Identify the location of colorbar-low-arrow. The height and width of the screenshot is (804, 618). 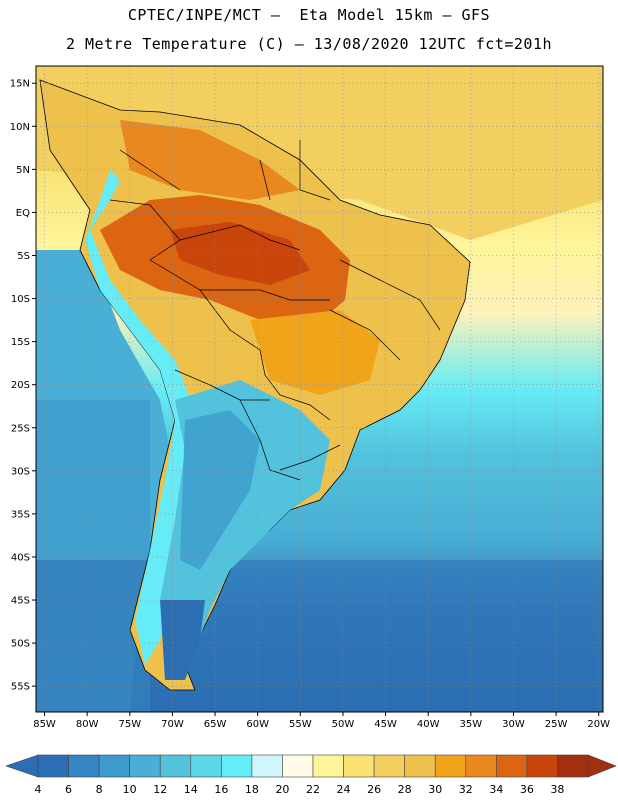
(22, 766).